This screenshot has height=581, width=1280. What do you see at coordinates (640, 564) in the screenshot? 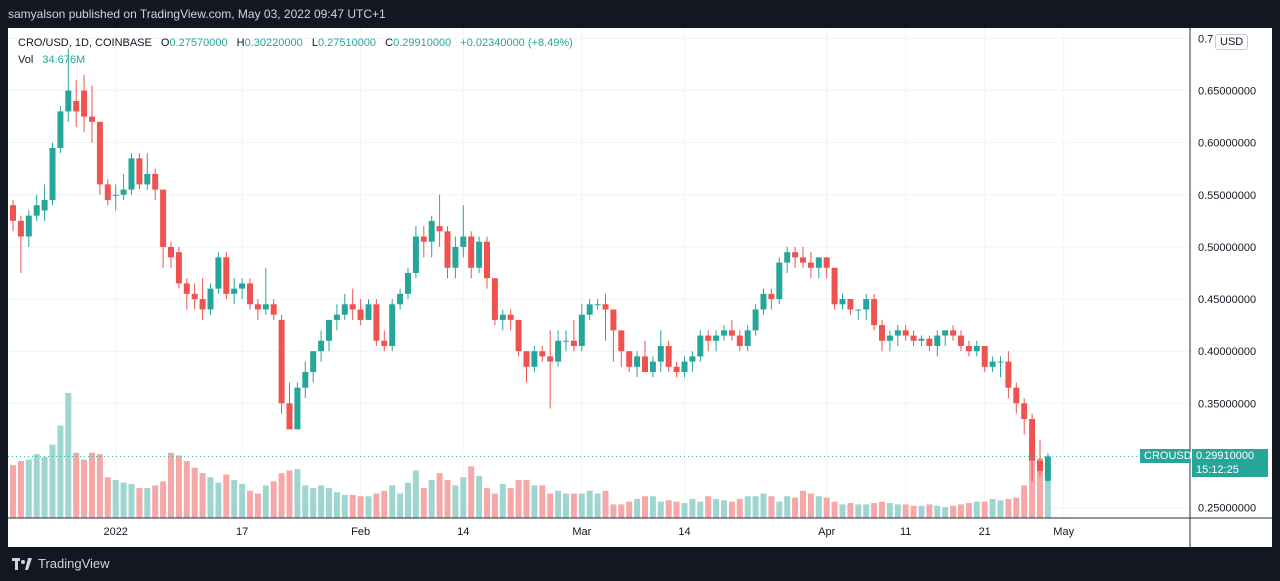
I see `footer: TradingView` at bounding box center [640, 564].